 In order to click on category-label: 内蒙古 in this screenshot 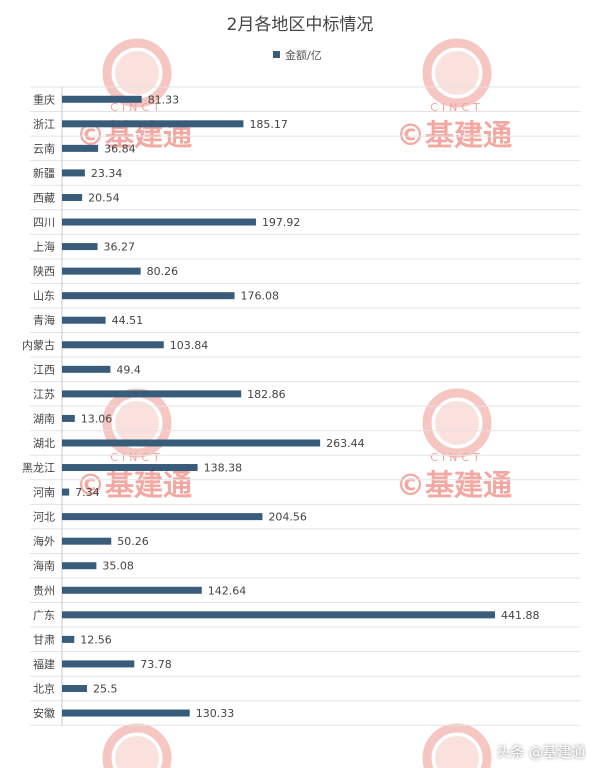, I will do `click(38, 345)`.